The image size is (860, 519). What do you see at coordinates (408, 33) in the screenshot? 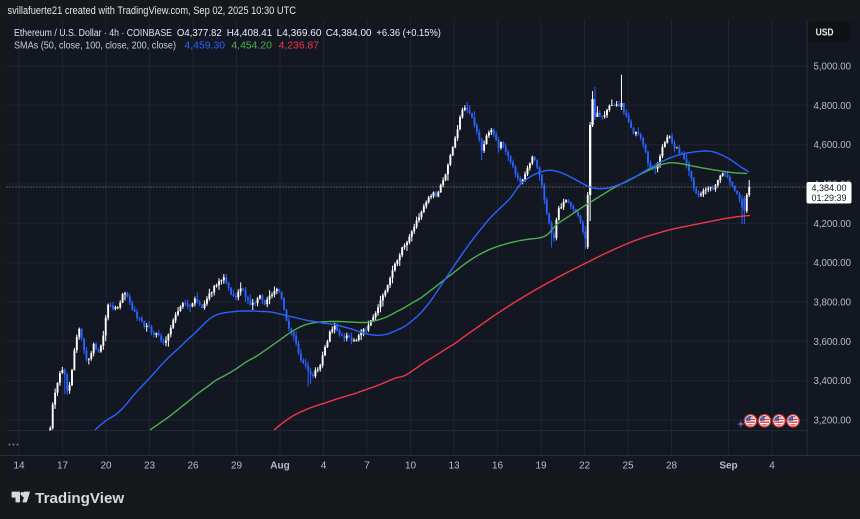
I see `svg-text: +6.36 (+0.15%)` at bounding box center [408, 33].